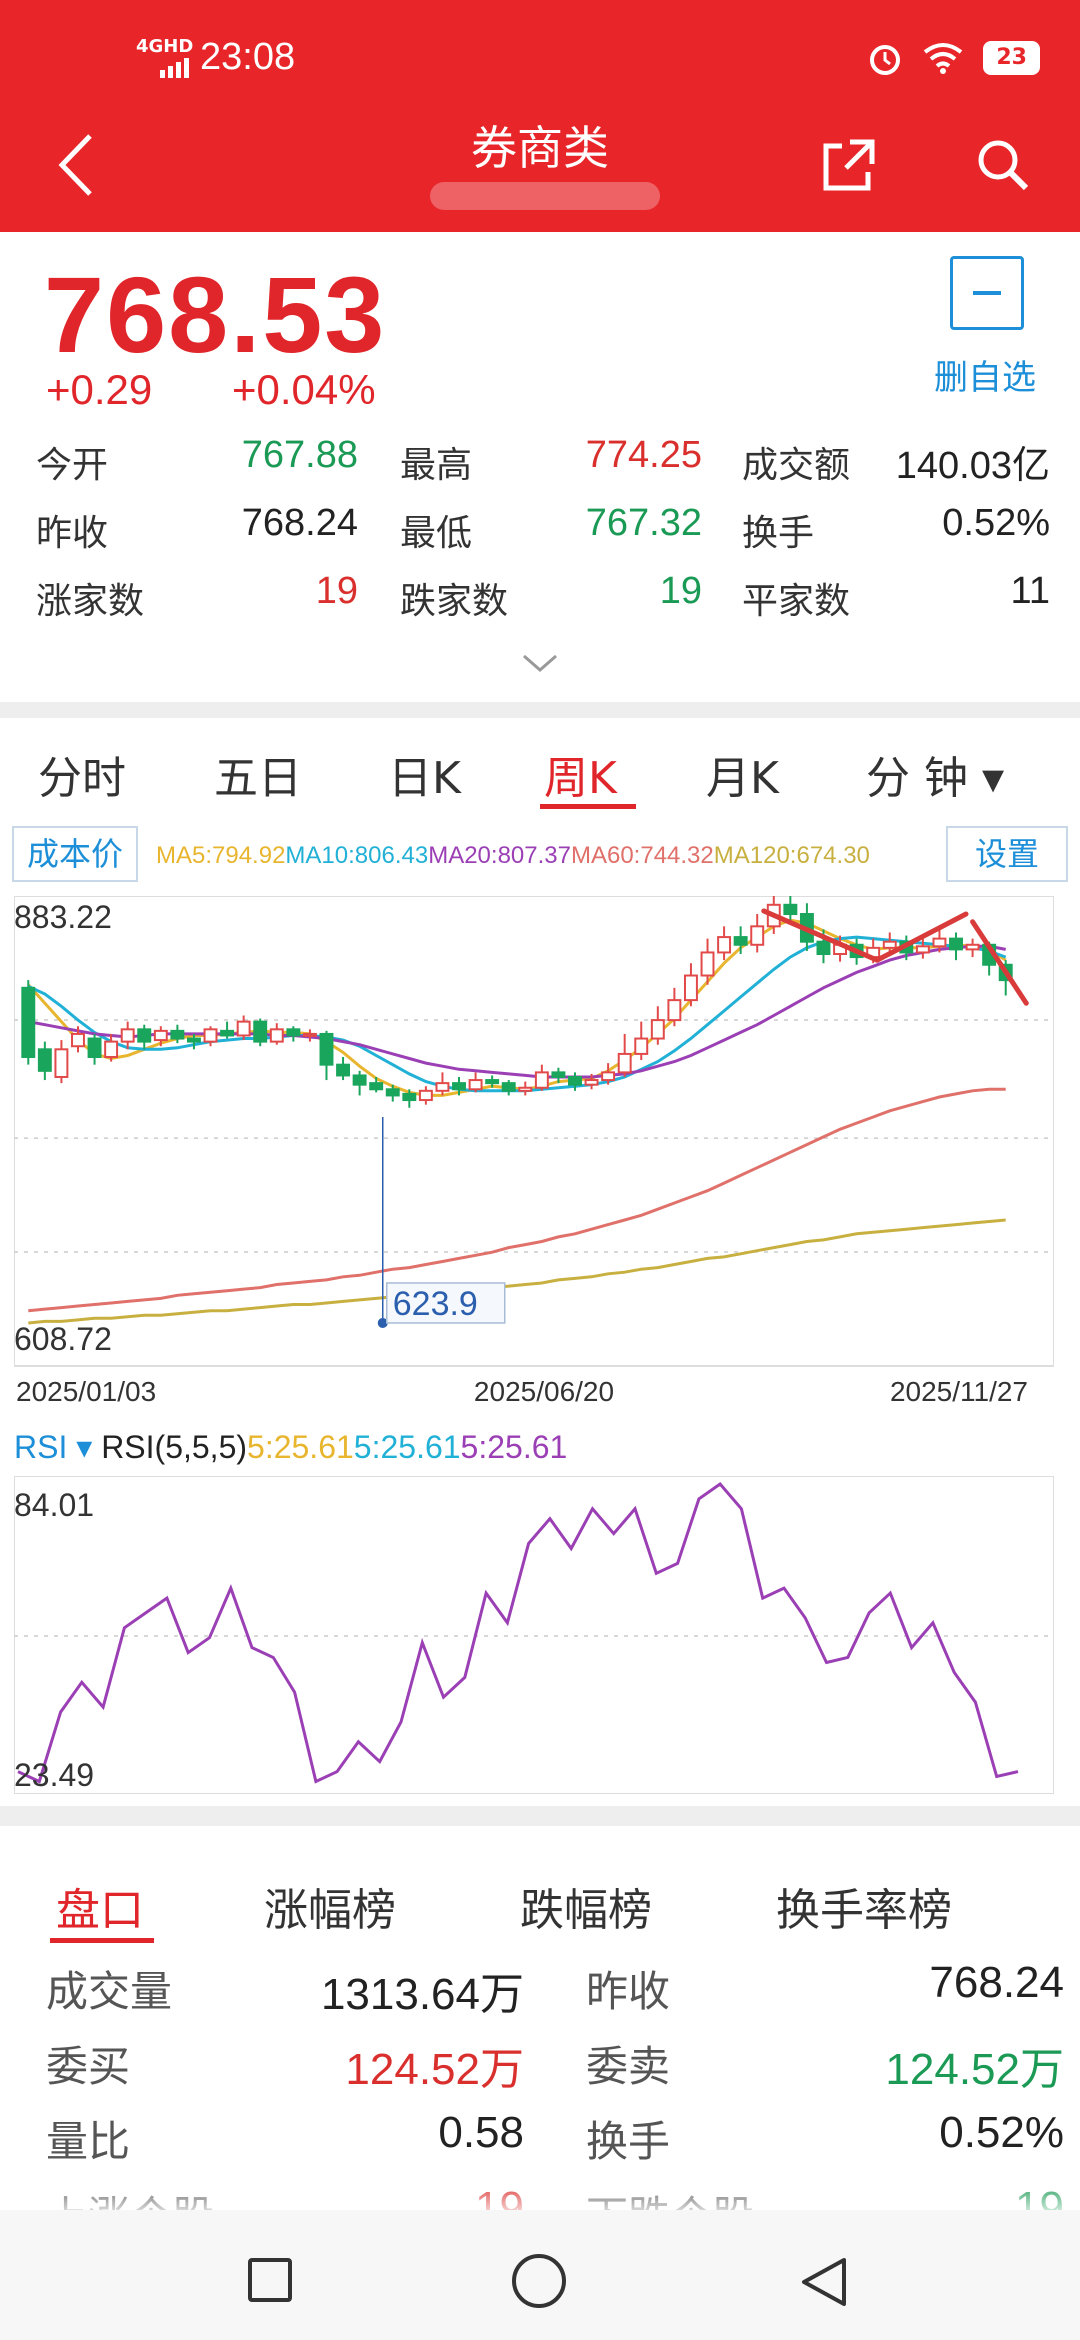 This screenshot has height=2340, width=1080. I want to click on ma-legend-item: MA60:744.32, so click(642, 855).